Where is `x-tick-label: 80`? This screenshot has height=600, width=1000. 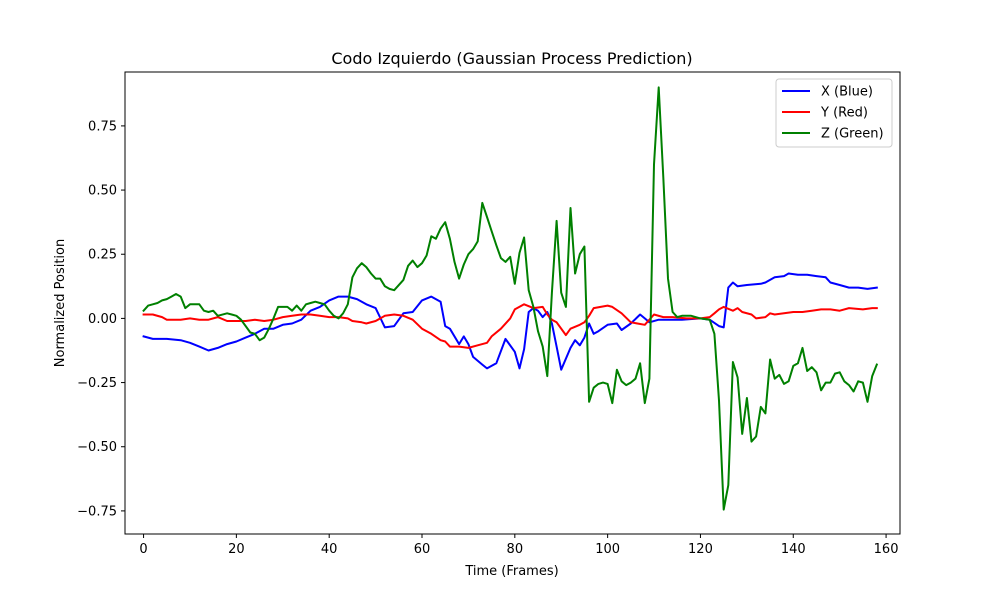 x-tick-label: 80 is located at coordinates (515, 549).